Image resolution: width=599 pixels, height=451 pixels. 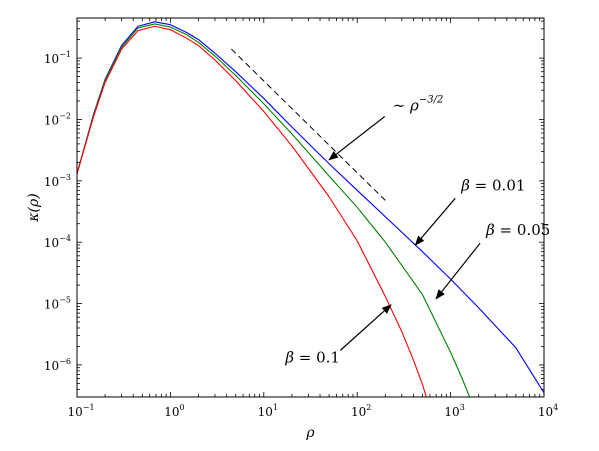 What do you see at coordinates (80, 411) in the screenshot?
I see `x-tick-label-0: 10⁻¹` at bounding box center [80, 411].